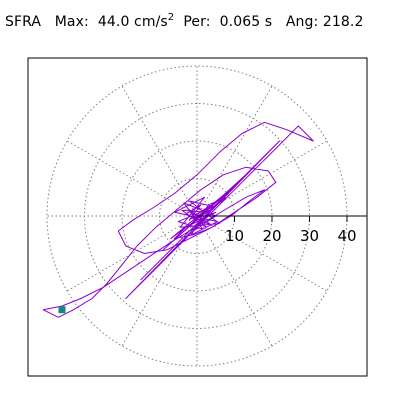 This screenshot has width=400, height=400. What do you see at coordinates (23, 22) in the screenshot?
I see `station-name: SFRA` at bounding box center [23, 22].